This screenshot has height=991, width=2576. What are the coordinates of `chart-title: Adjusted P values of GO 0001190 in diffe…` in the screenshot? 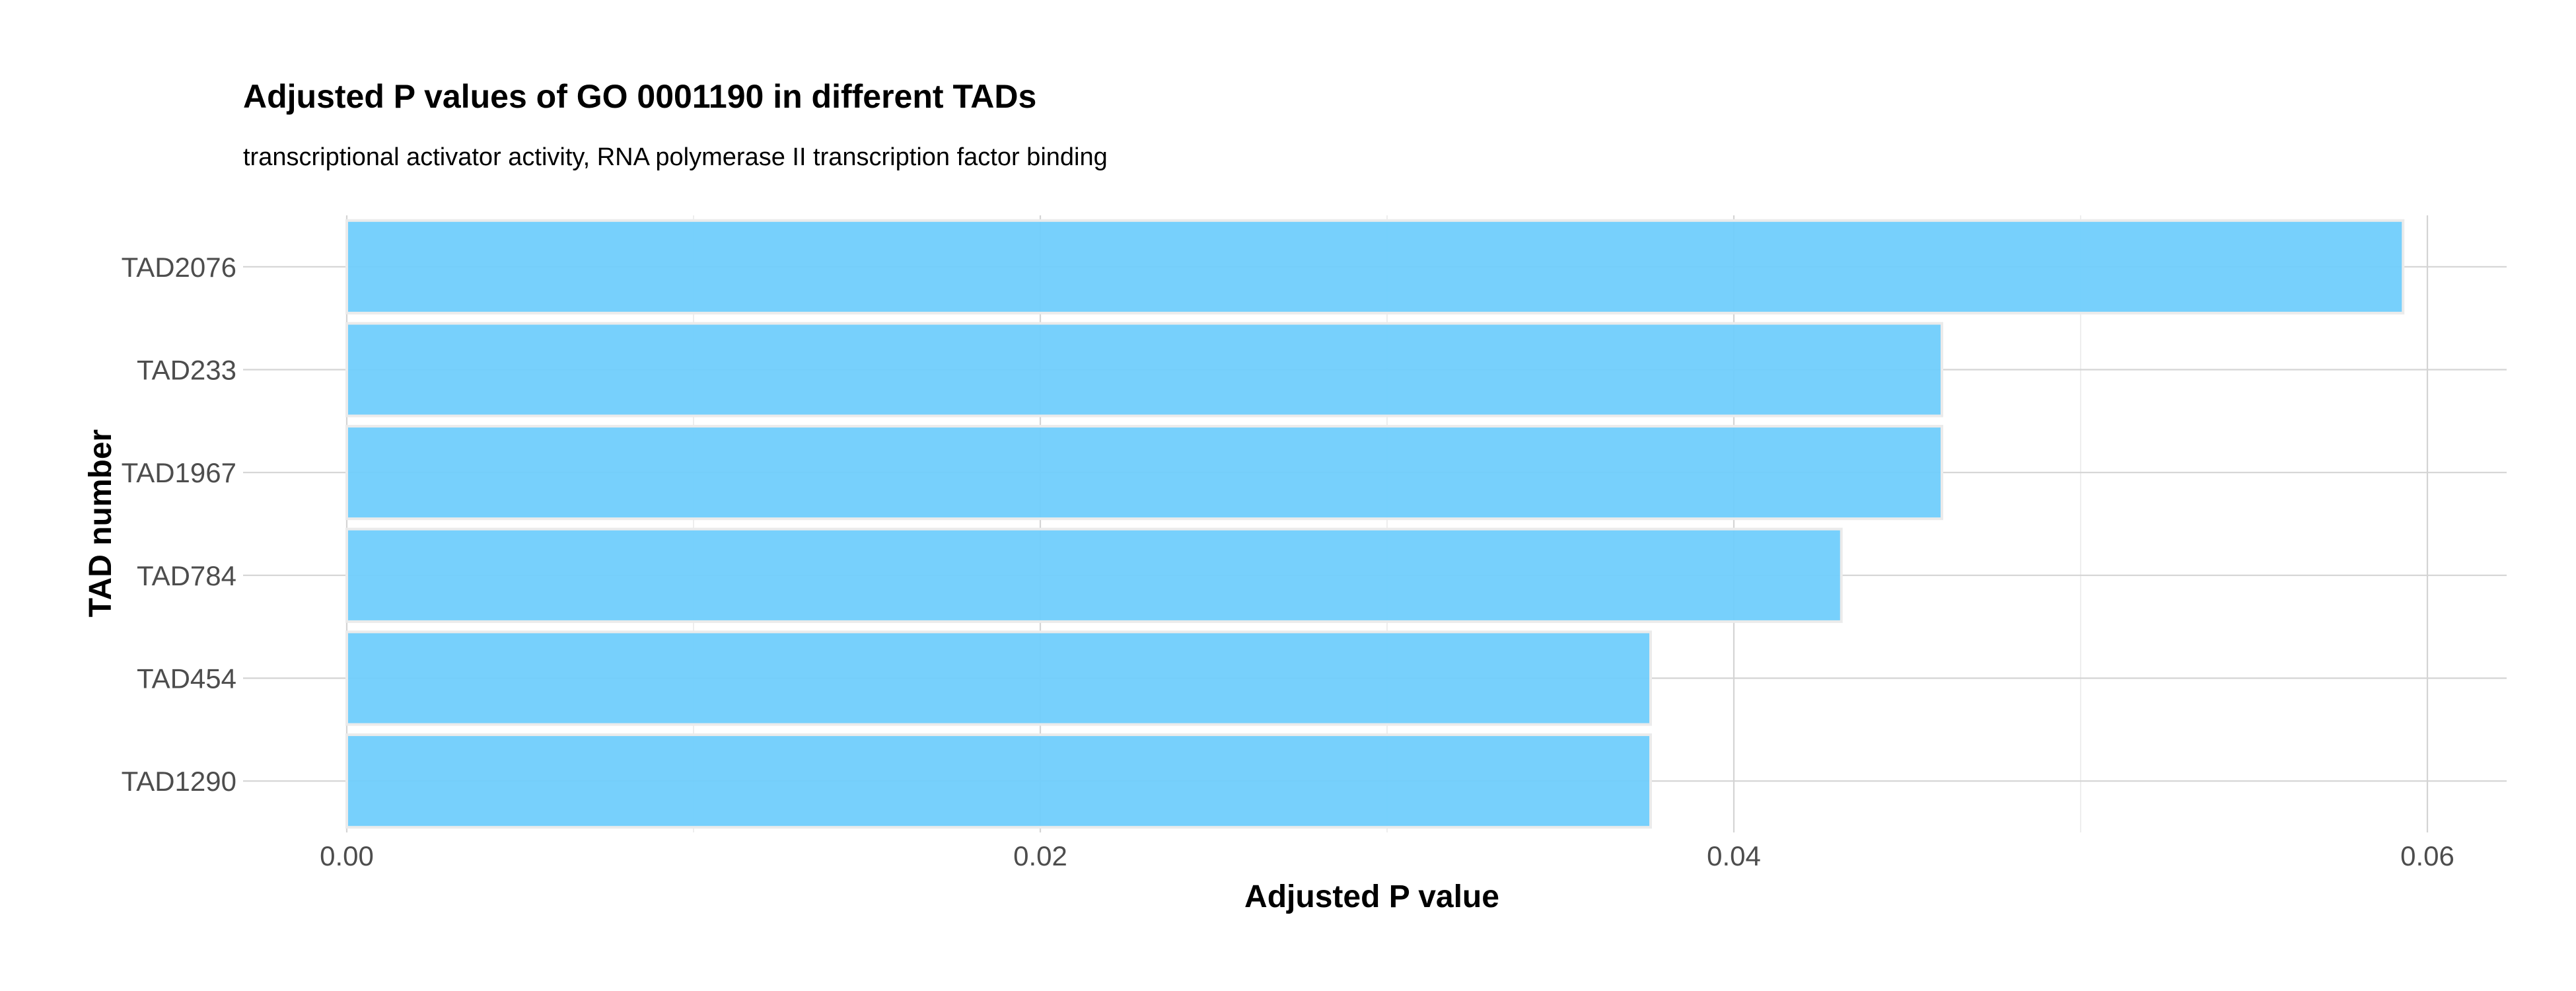 It's located at (640, 96).